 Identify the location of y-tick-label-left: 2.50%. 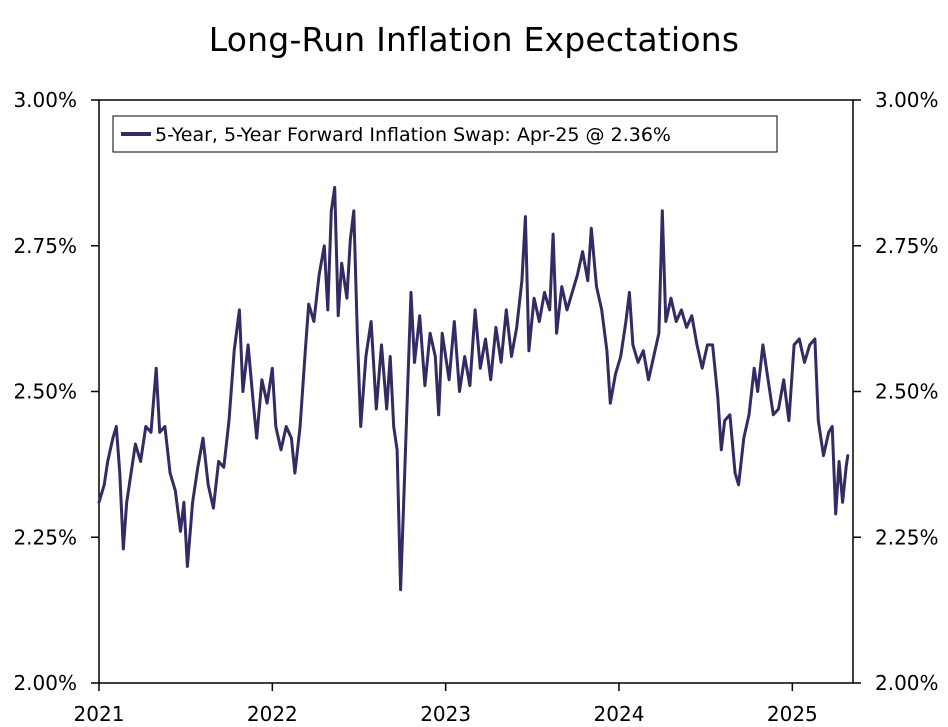
(45, 392).